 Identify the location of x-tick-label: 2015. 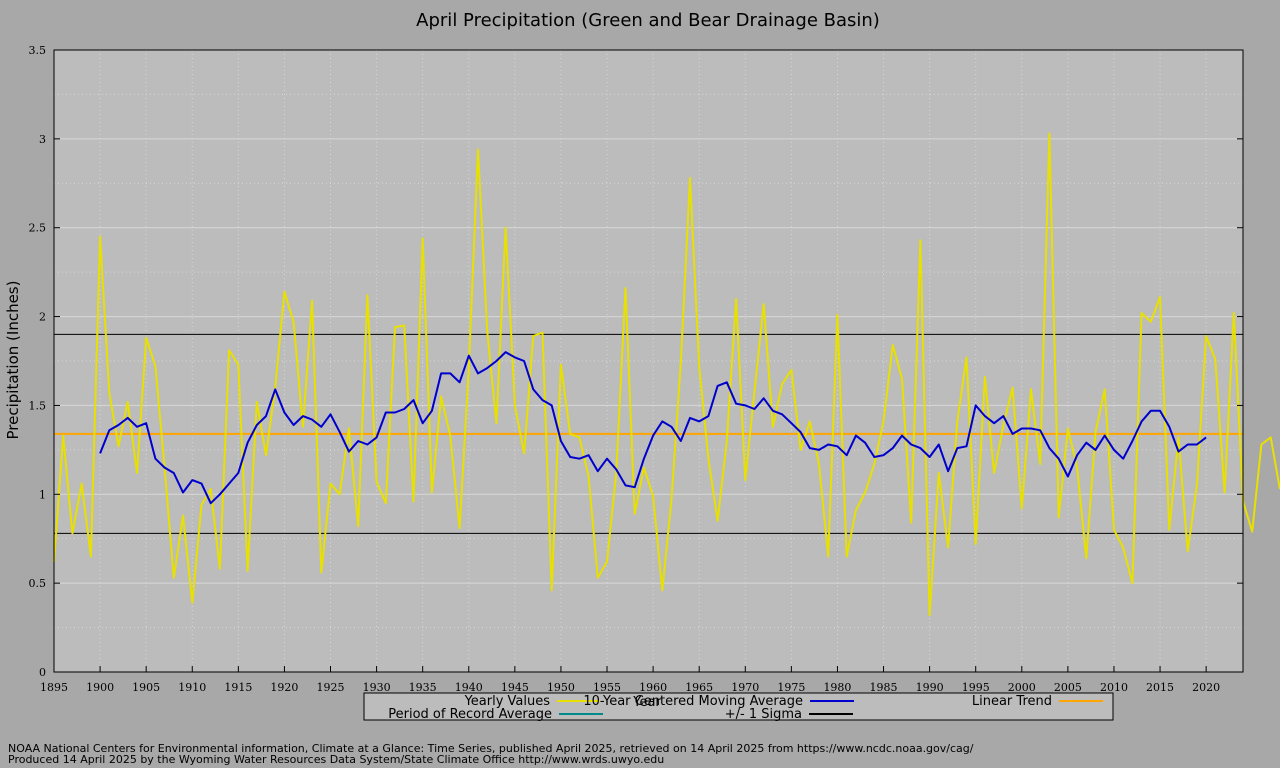
(1160, 687).